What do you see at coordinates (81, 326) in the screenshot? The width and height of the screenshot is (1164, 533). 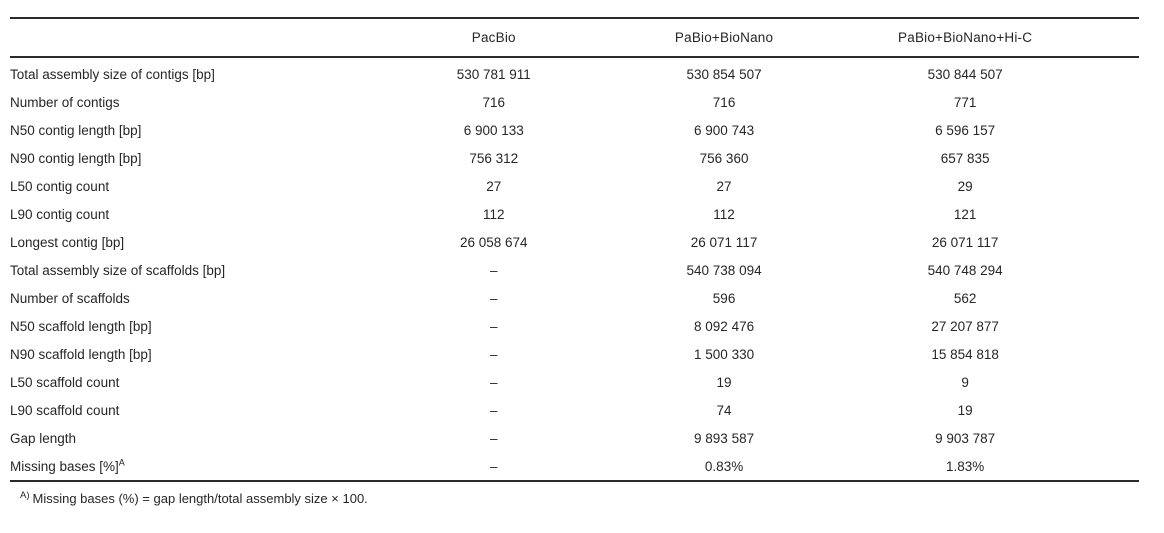 I see `row-label: N50 scaffold length [bp]` at bounding box center [81, 326].